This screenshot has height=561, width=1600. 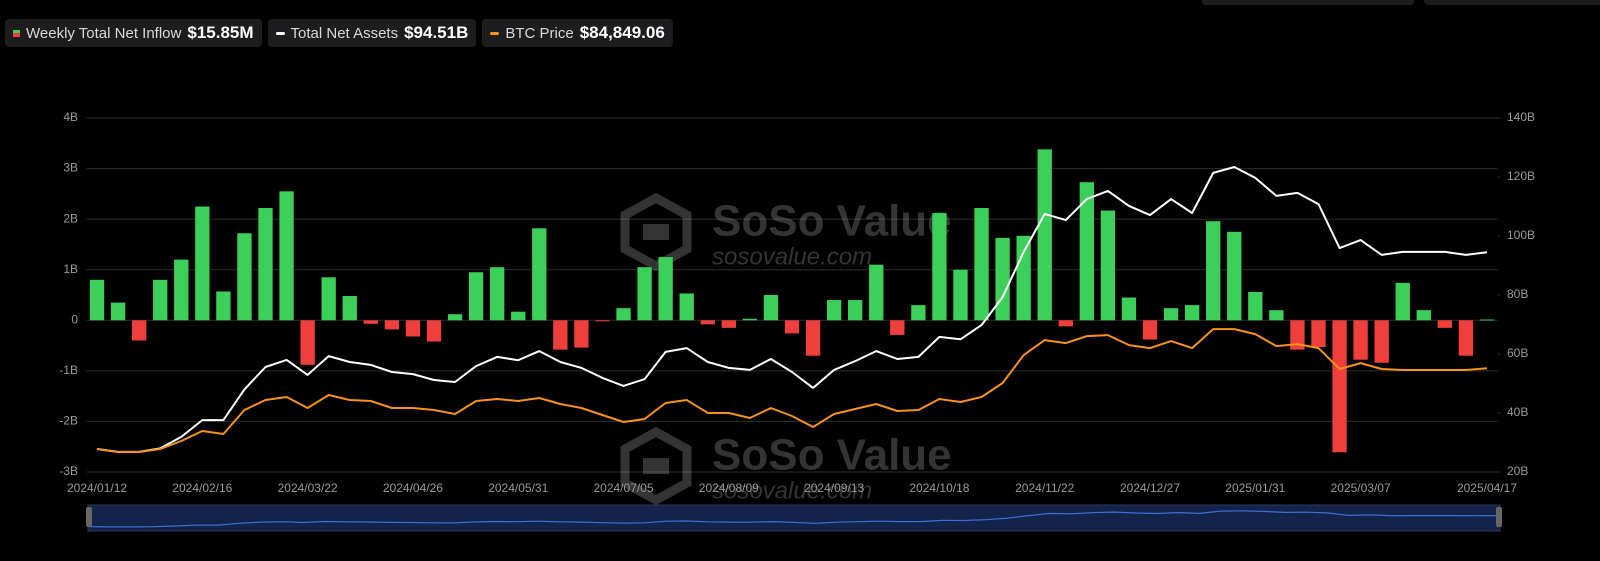 What do you see at coordinates (202, 488) in the screenshot?
I see `x-tick-label: 2024/02/16` at bounding box center [202, 488].